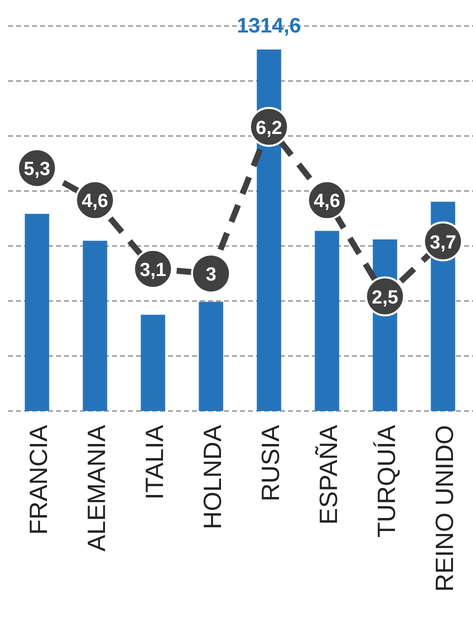 Image resolution: width=473 pixels, height=641 pixels. What do you see at coordinates (153, 270) in the screenshot?
I see `data-label: 3,1` at bounding box center [153, 270].